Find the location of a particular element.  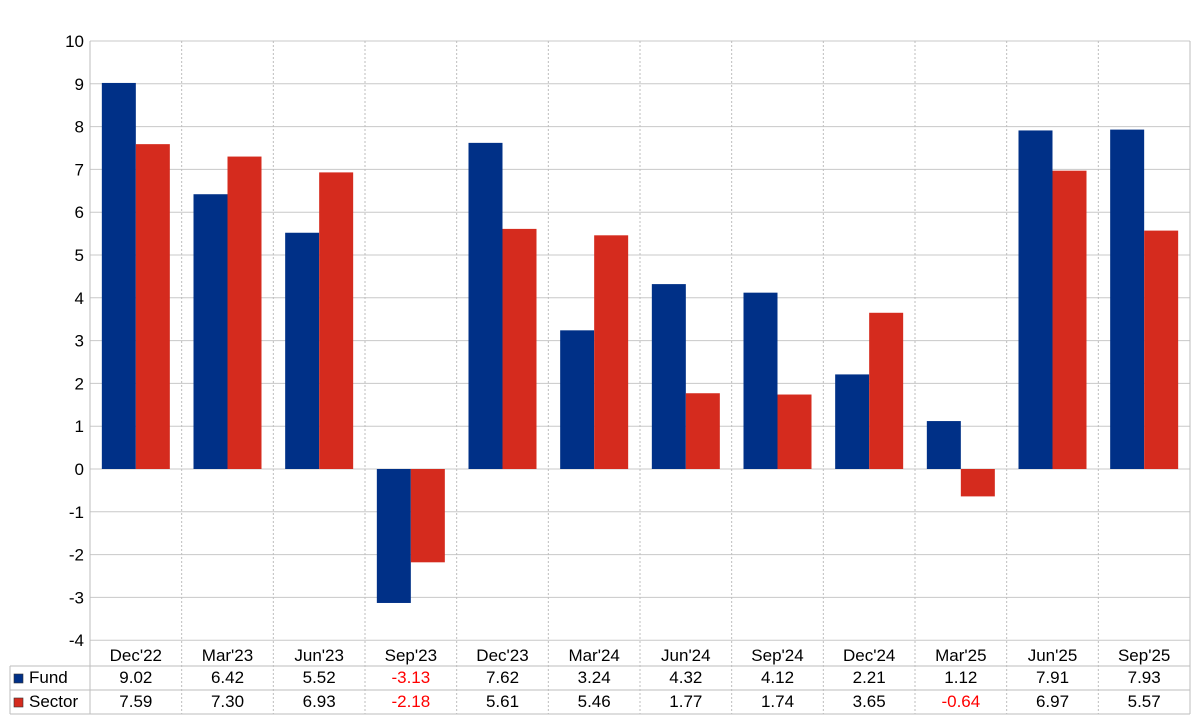

table-cell: 7.59 is located at coordinates (135, 701).